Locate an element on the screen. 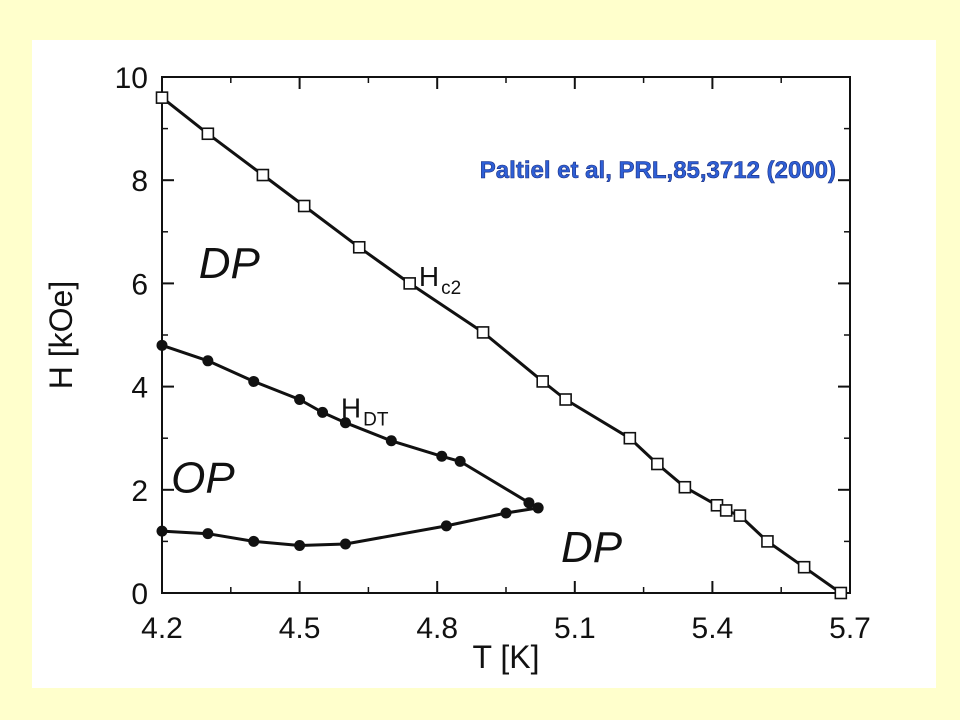 The image size is (960, 720). y-tick-label: 2 is located at coordinates (139, 491).